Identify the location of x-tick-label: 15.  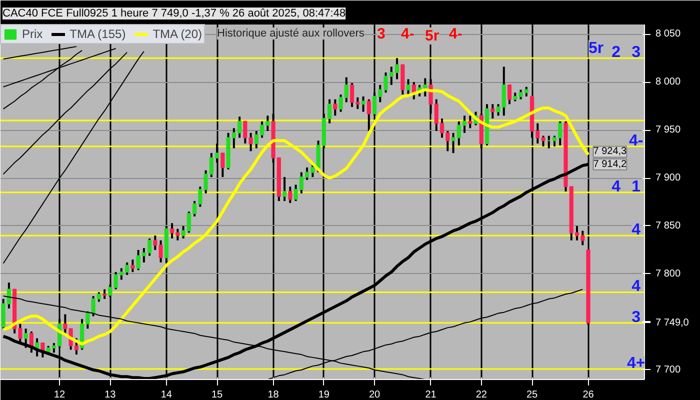
(217, 395).